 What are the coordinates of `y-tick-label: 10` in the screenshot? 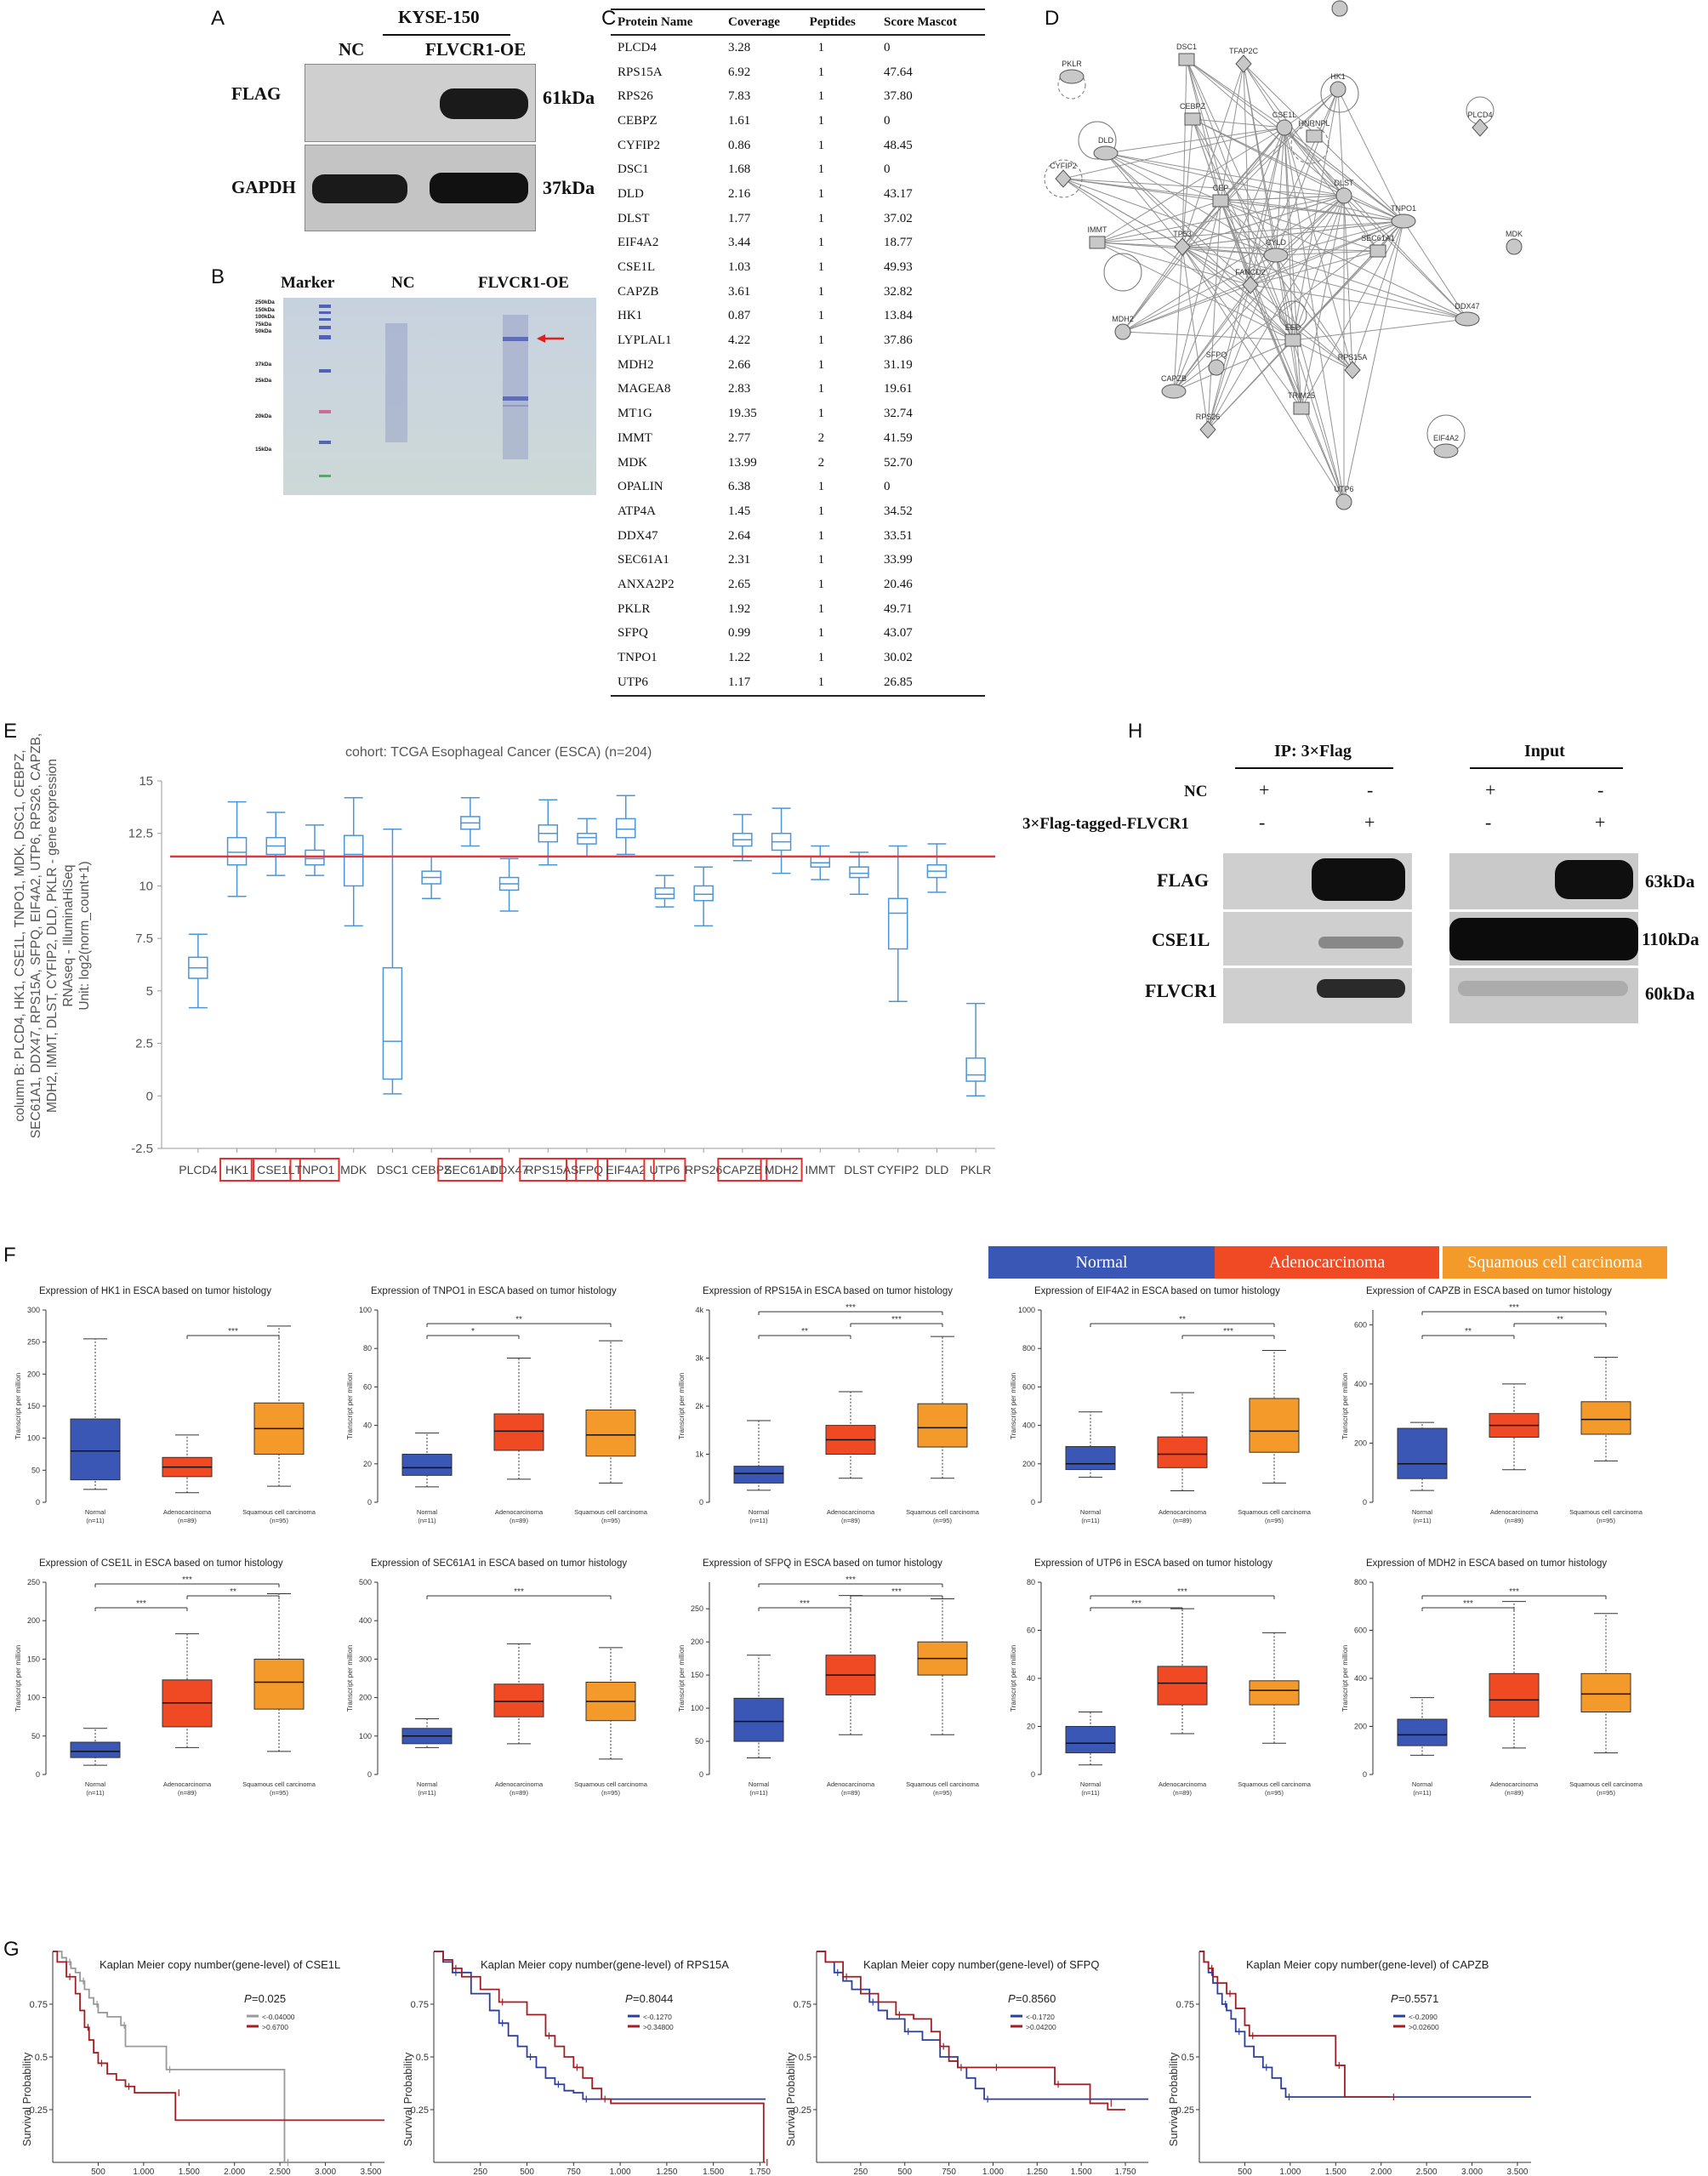 It's located at (146, 886).